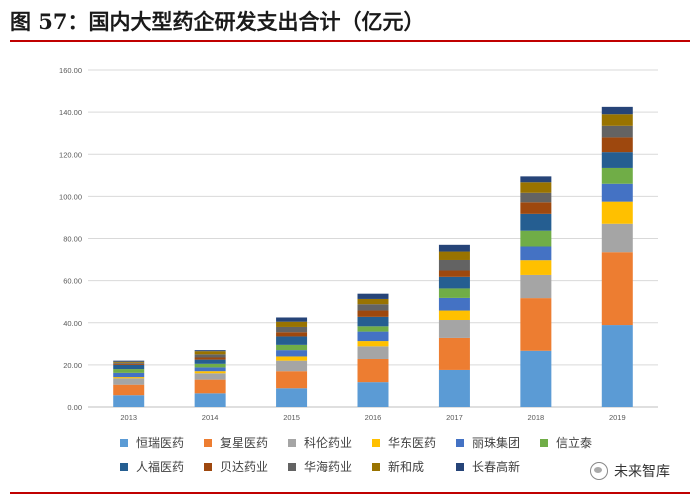 Image resolution: width=700 pixels, height=496 pixels. Describe the element at coordinates (536, 324) in the screenshot. I see `bar-segment-复星医药-2018` at that location.